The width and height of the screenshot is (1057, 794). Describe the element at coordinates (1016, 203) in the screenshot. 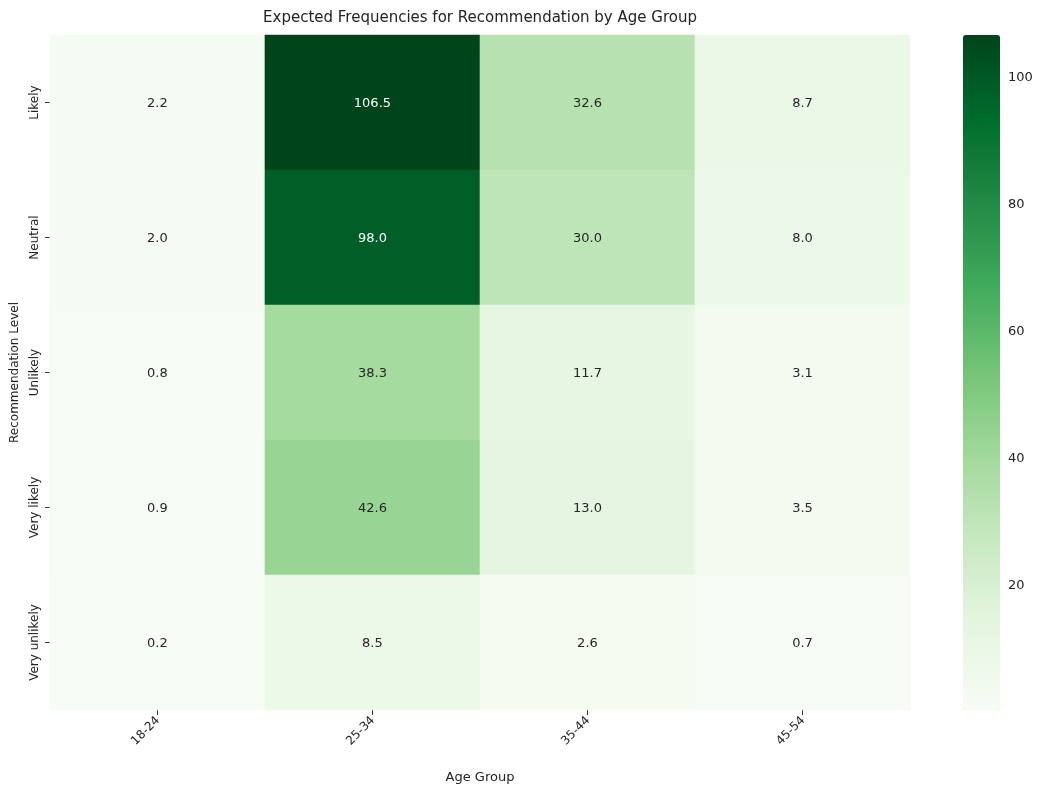

I see `color-bar-label: 80` at that location.